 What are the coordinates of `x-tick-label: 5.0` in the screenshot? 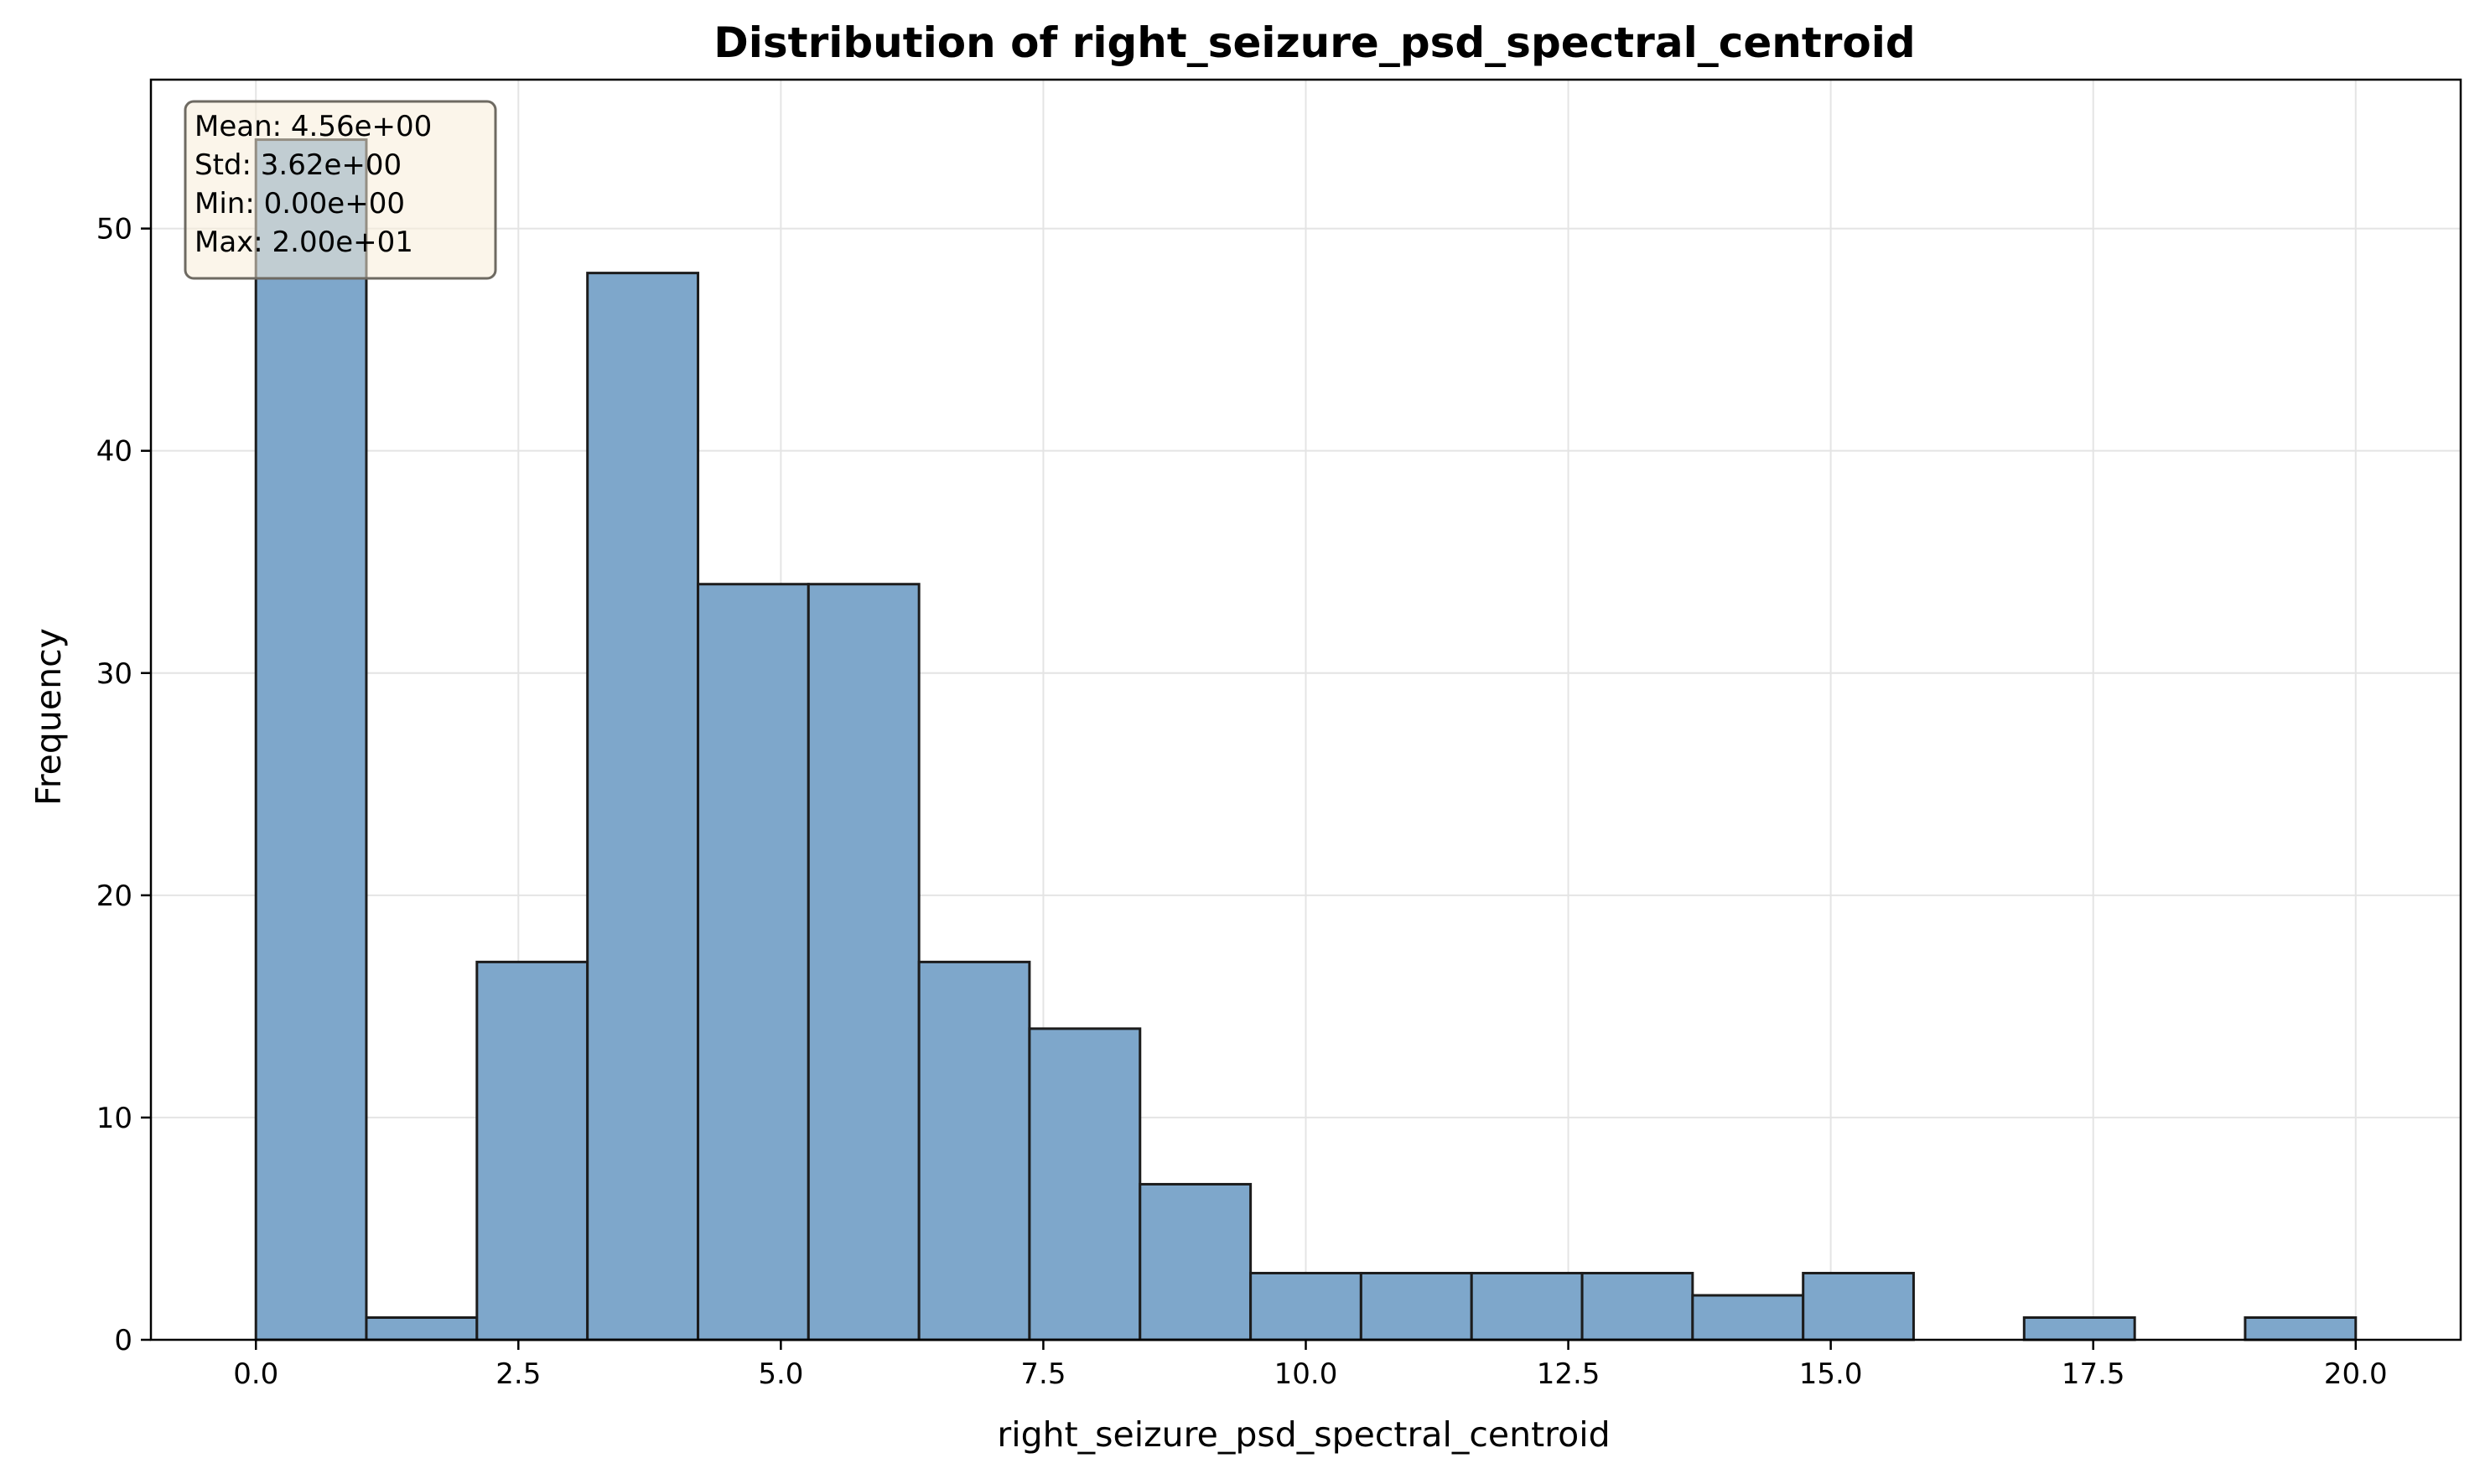 It's located at (780, 1374).